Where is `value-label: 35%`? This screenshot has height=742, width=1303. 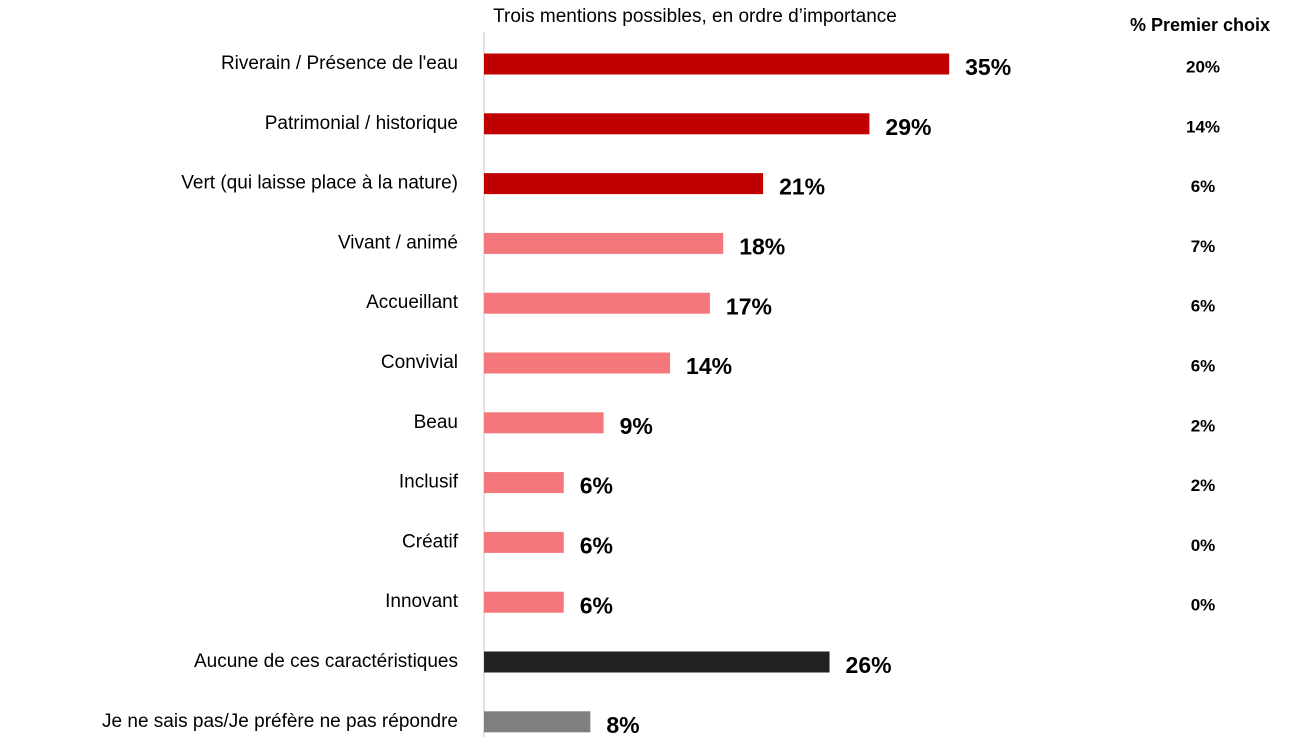 value-label: 35% is located at coordinates (988, 67).